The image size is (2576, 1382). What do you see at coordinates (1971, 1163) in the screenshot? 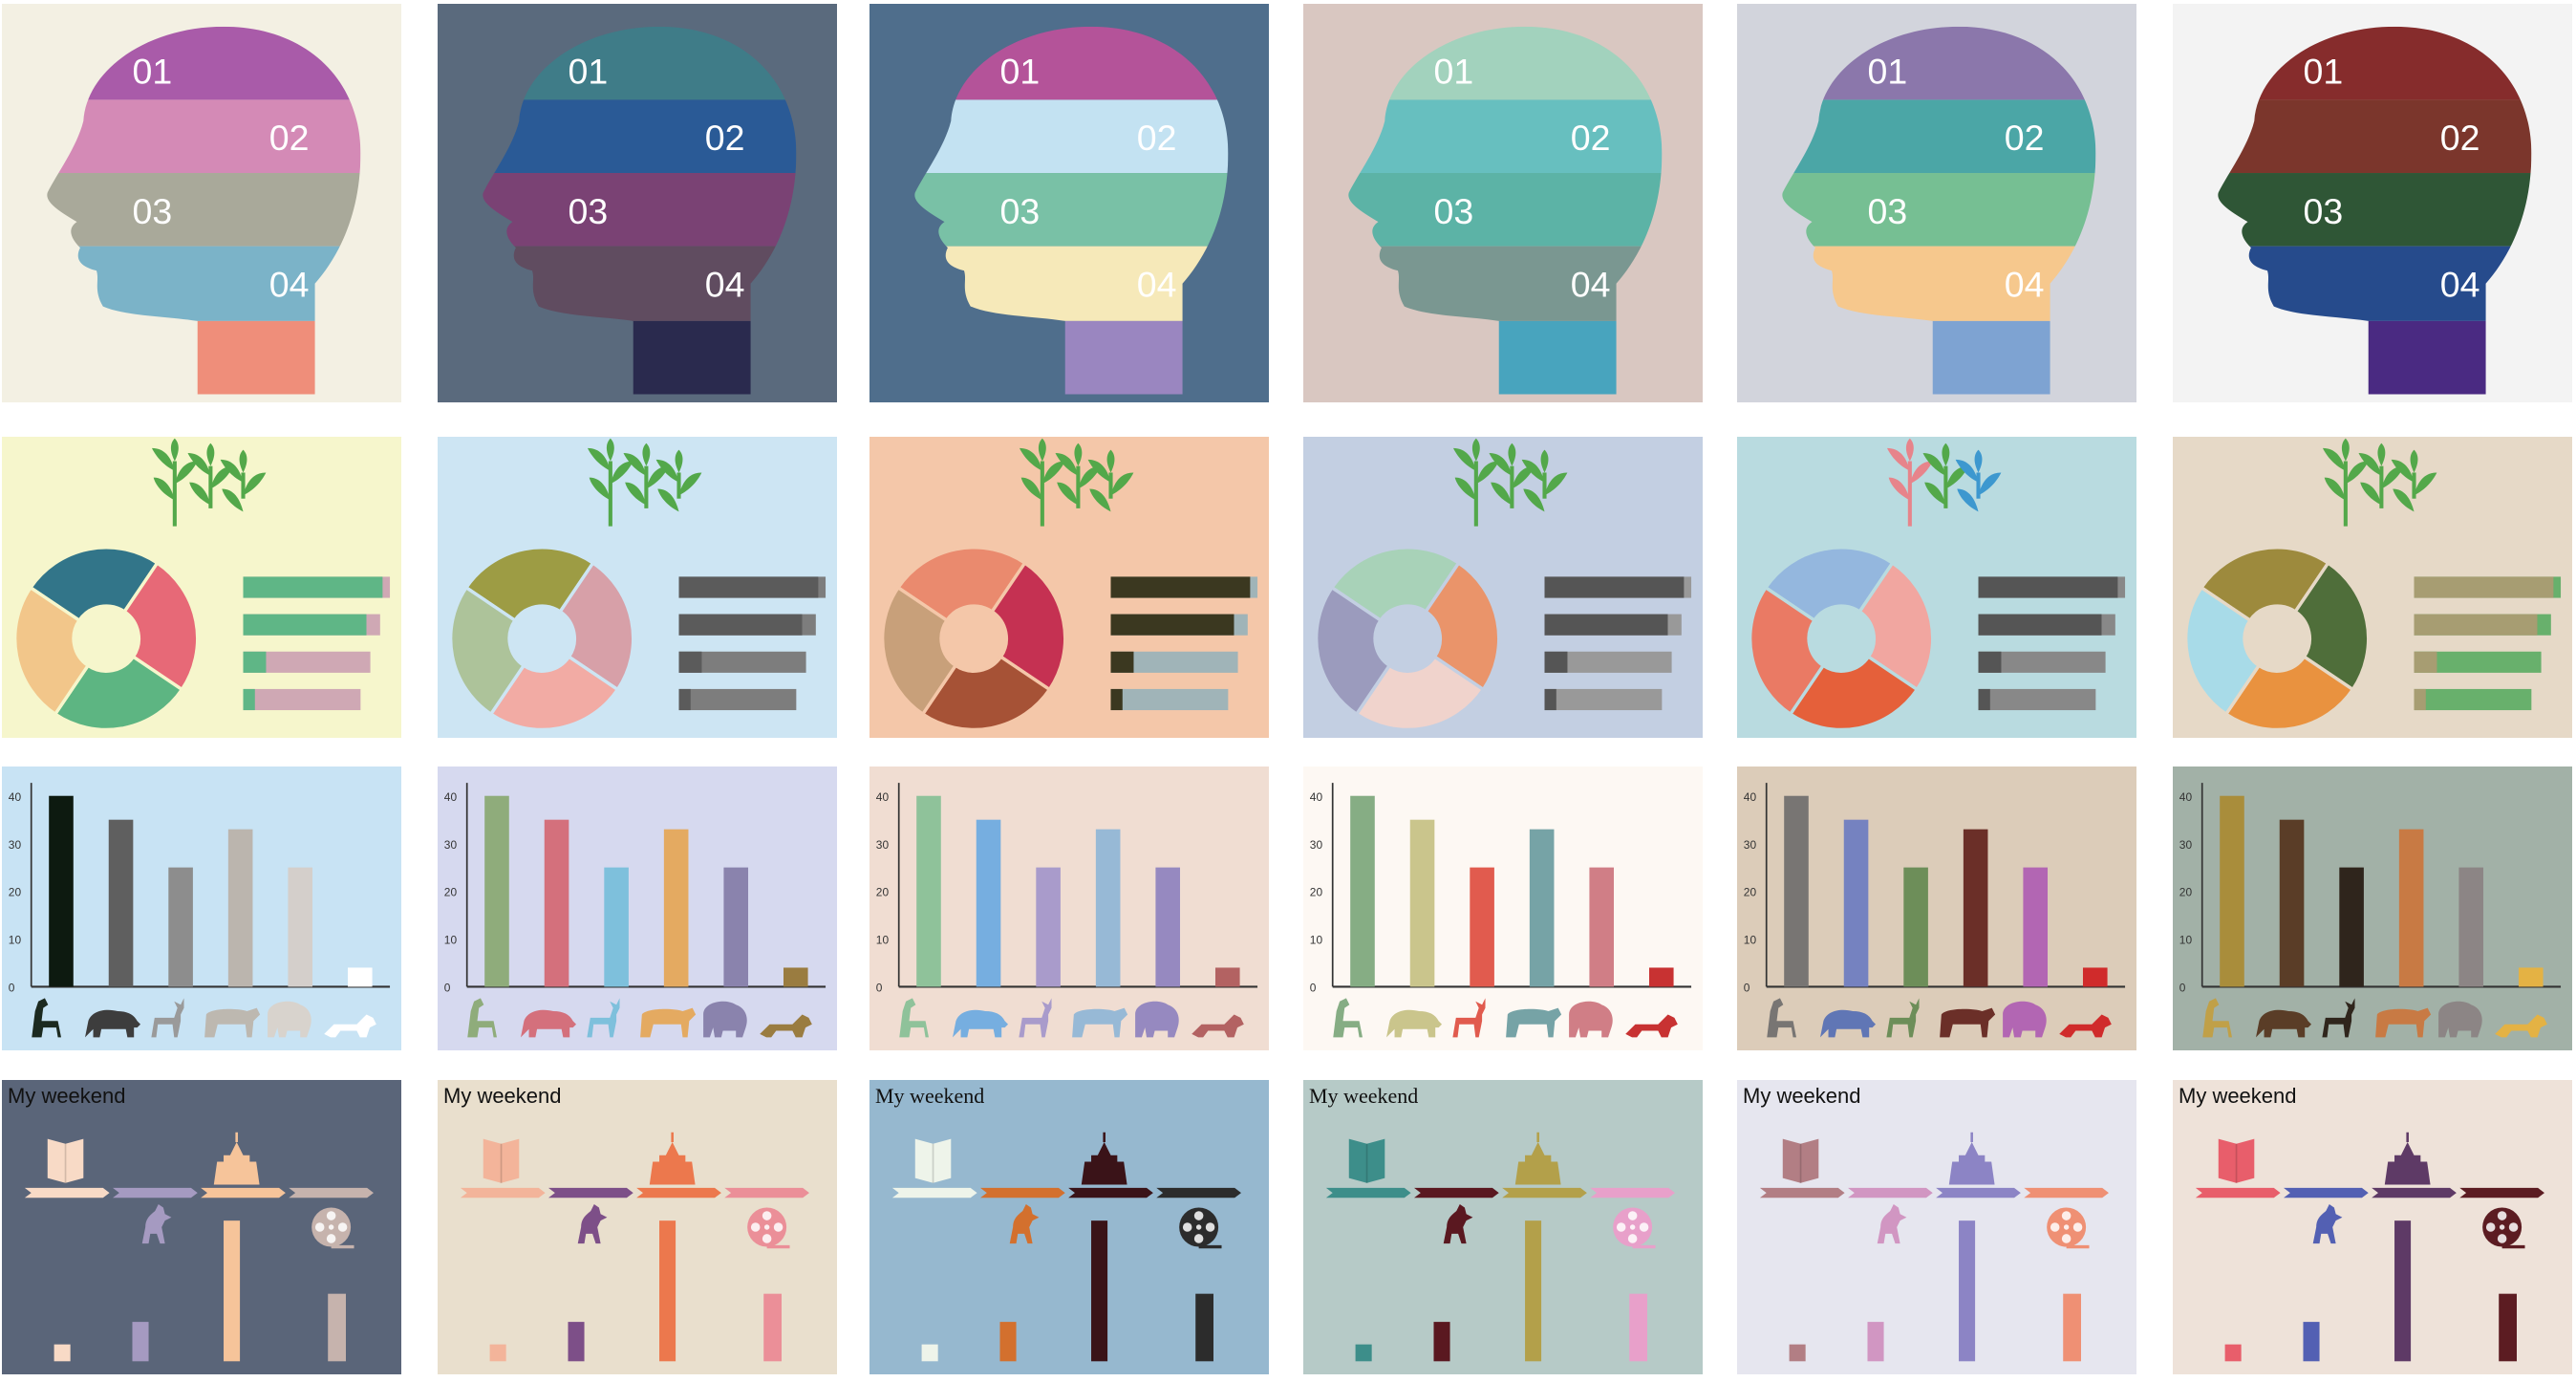
I see `castle-icon` at bounding box center [1971, 1163].